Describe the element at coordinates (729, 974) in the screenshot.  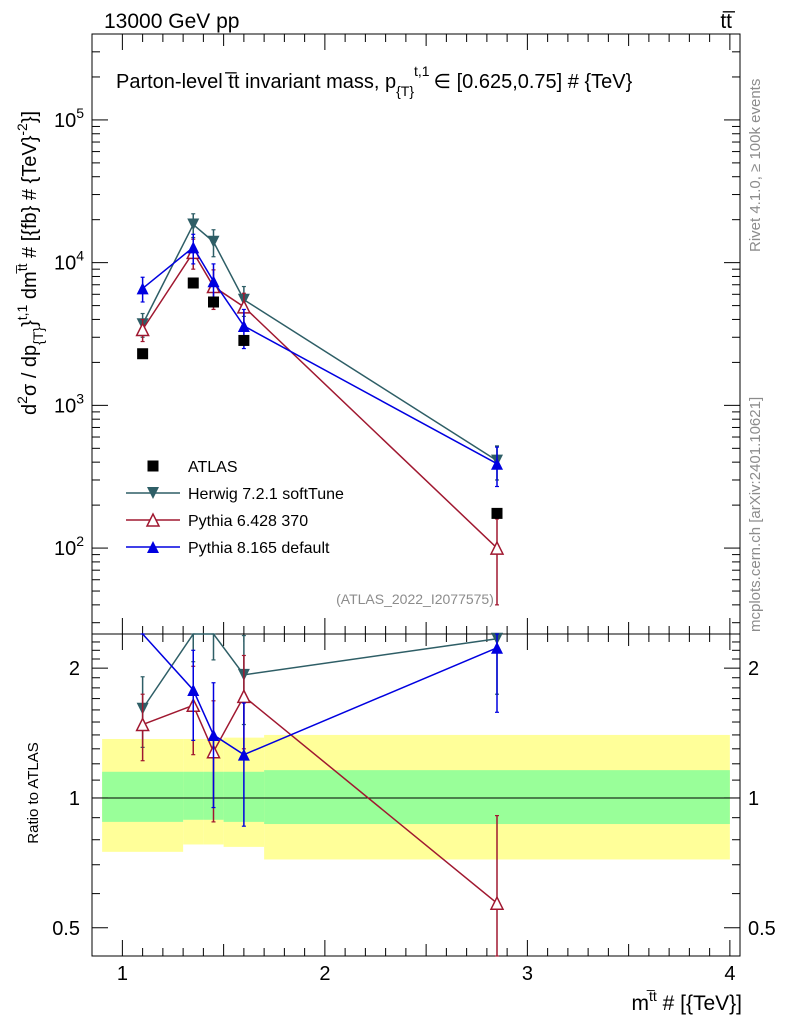
I see `x-tick-label: 4` at that location.